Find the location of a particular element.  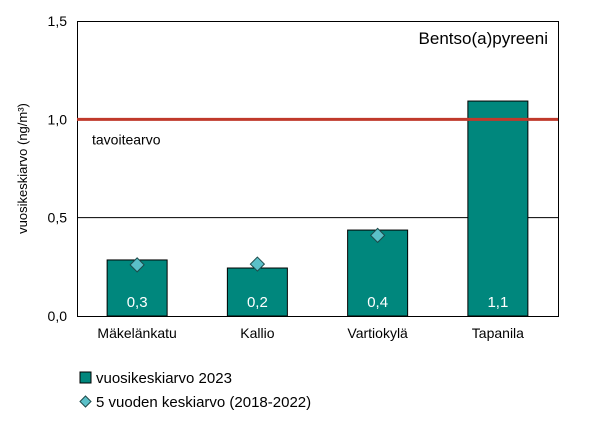

bar-value-label: 1,1 is located at coordinates (497, 302).